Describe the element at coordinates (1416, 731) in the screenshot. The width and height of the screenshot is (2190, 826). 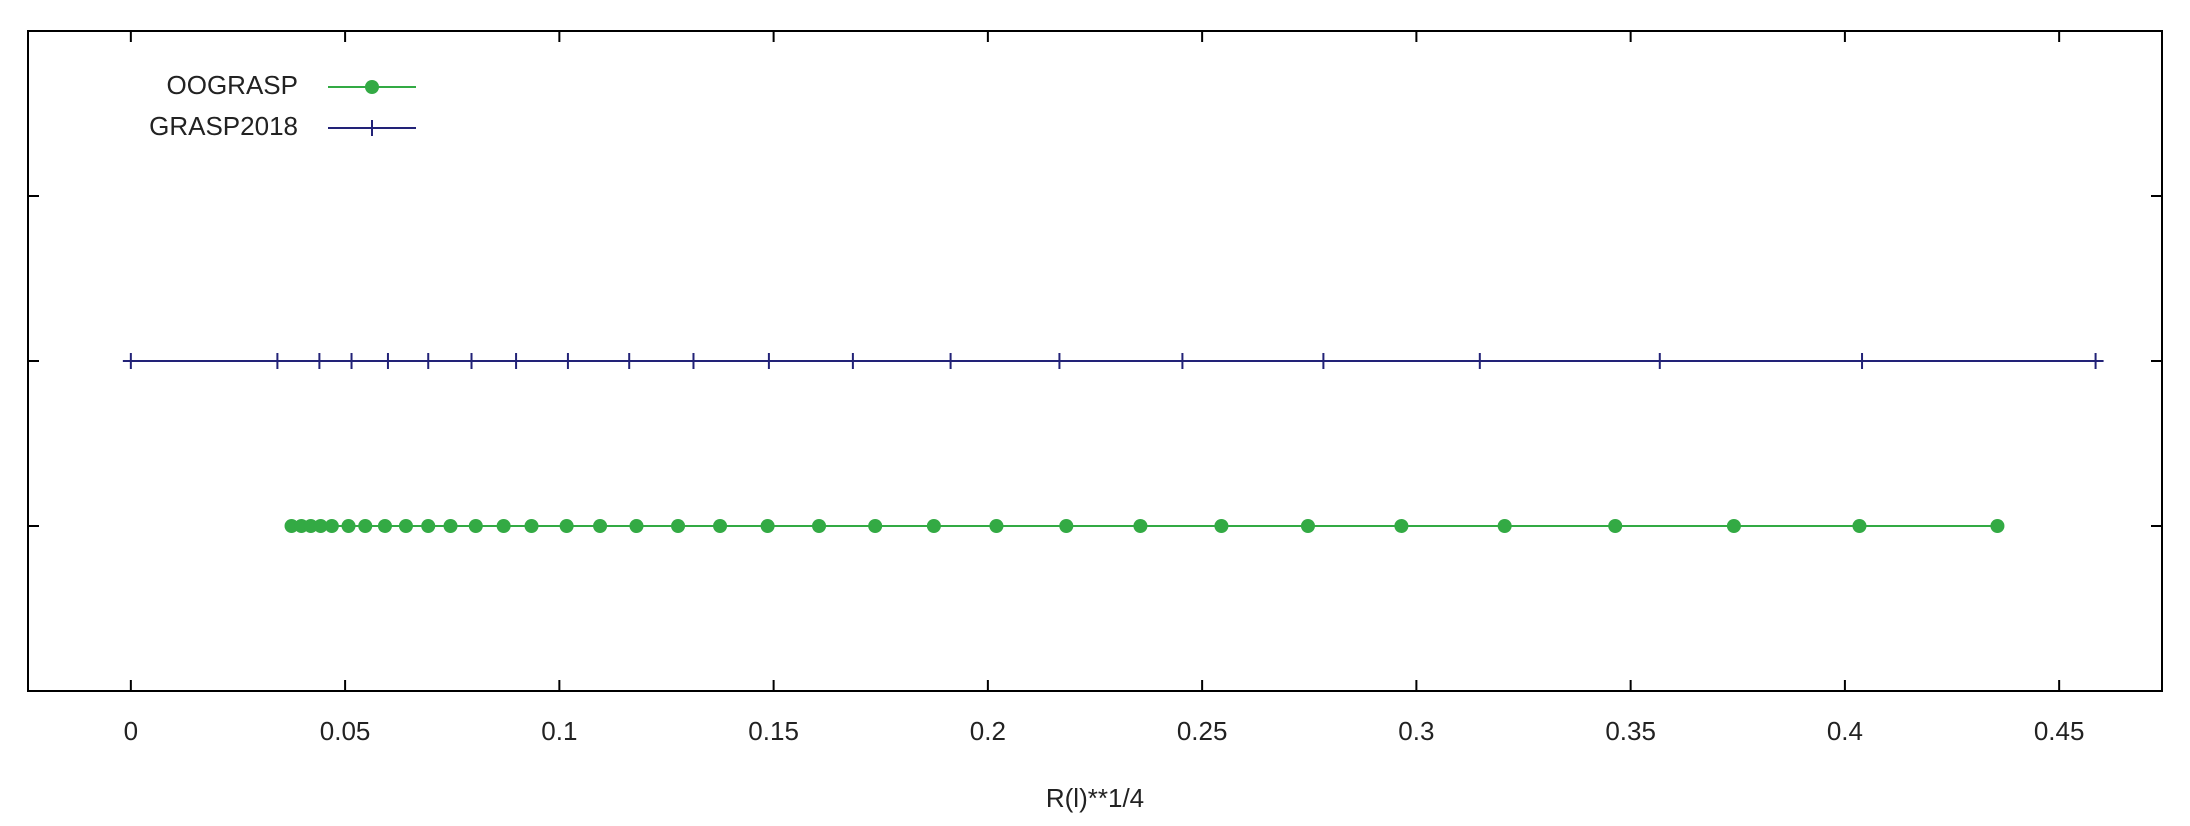
I see `x-tick-label: 0.3` at that location.